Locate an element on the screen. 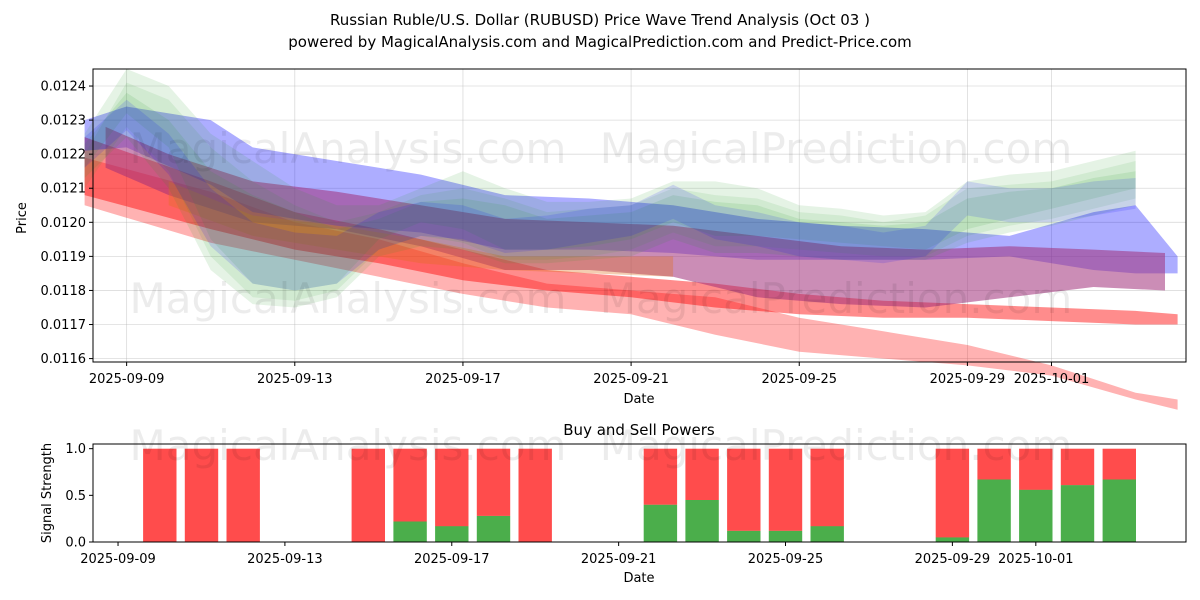 The width and height of the screenshot is (1200, 600). power-x-tick-label: 2025-09-17 is located at coordinates (452, 559).